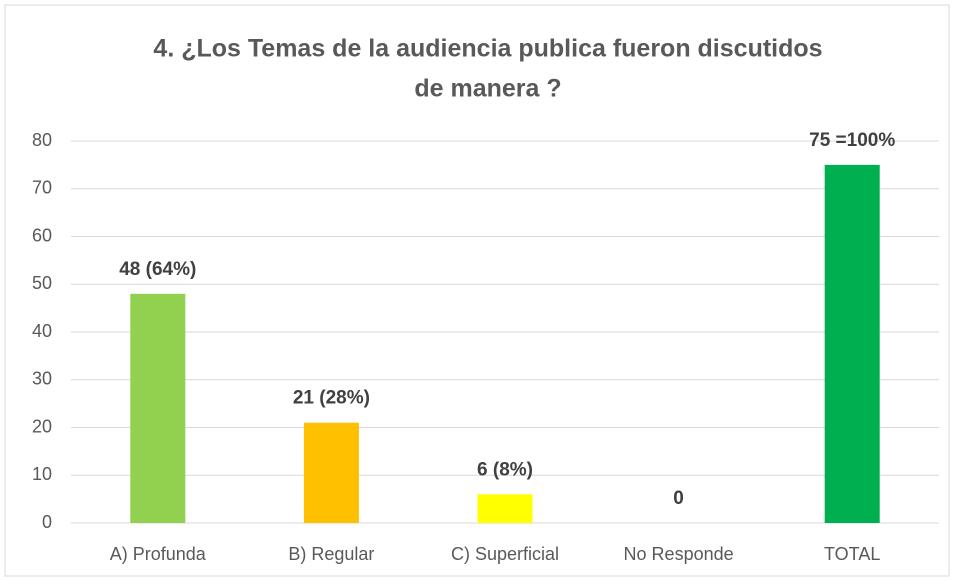  Describe the element at coordinates (852, 140) in the screenshot. I see `data-label: 75 =100%` at that location.